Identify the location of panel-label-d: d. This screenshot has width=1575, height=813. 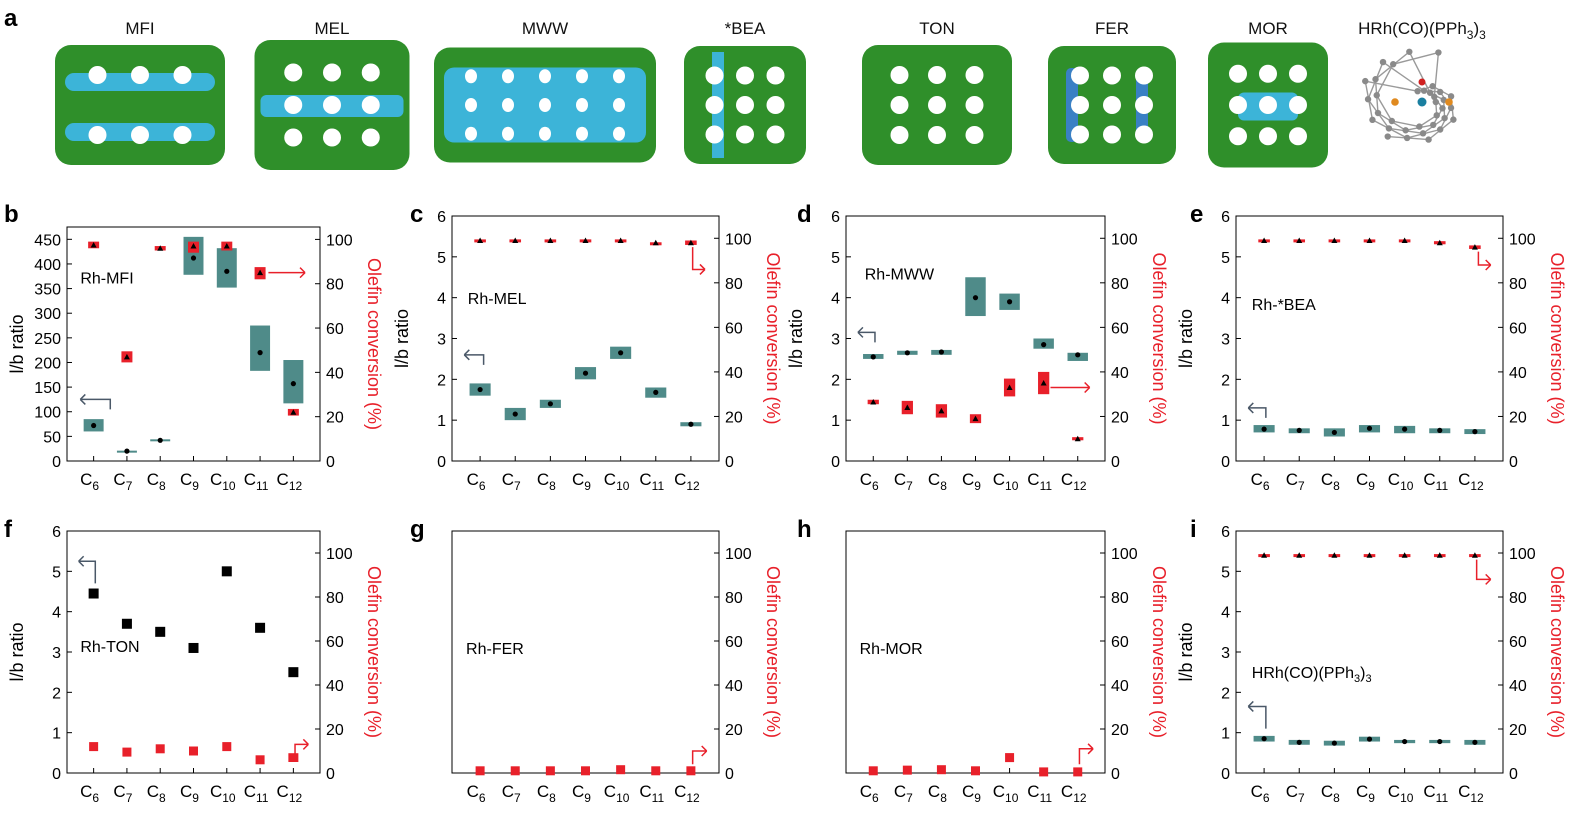
(804, 214).